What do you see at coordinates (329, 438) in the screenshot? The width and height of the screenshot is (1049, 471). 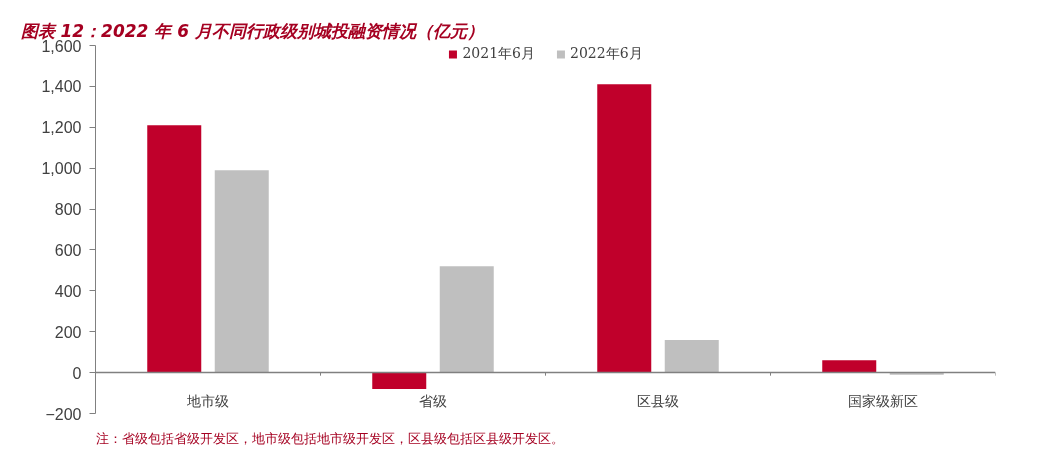 I see `text: 注：省级包括省级开发区，地市级包括地市级开发区，区县级包括区县级开发区。` at bounding box center [329, 438].